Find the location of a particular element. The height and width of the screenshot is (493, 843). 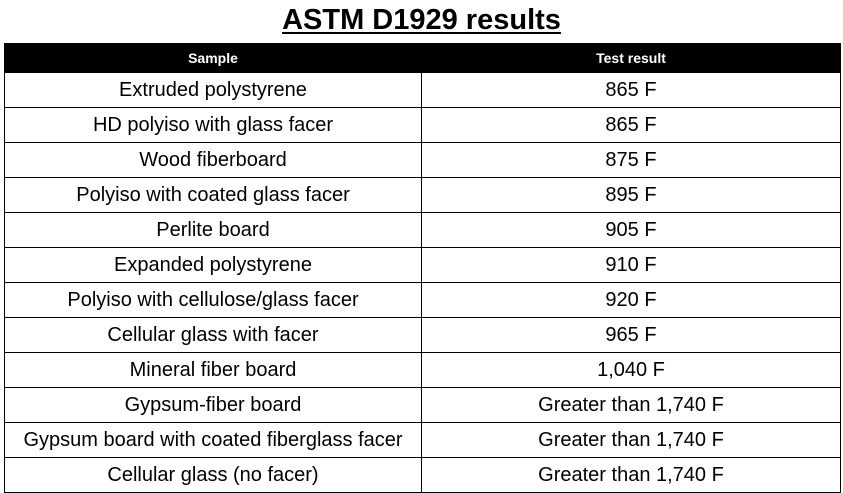

sample-cell: Polyiso with coated glass facer is located at coordinates (213, 195).